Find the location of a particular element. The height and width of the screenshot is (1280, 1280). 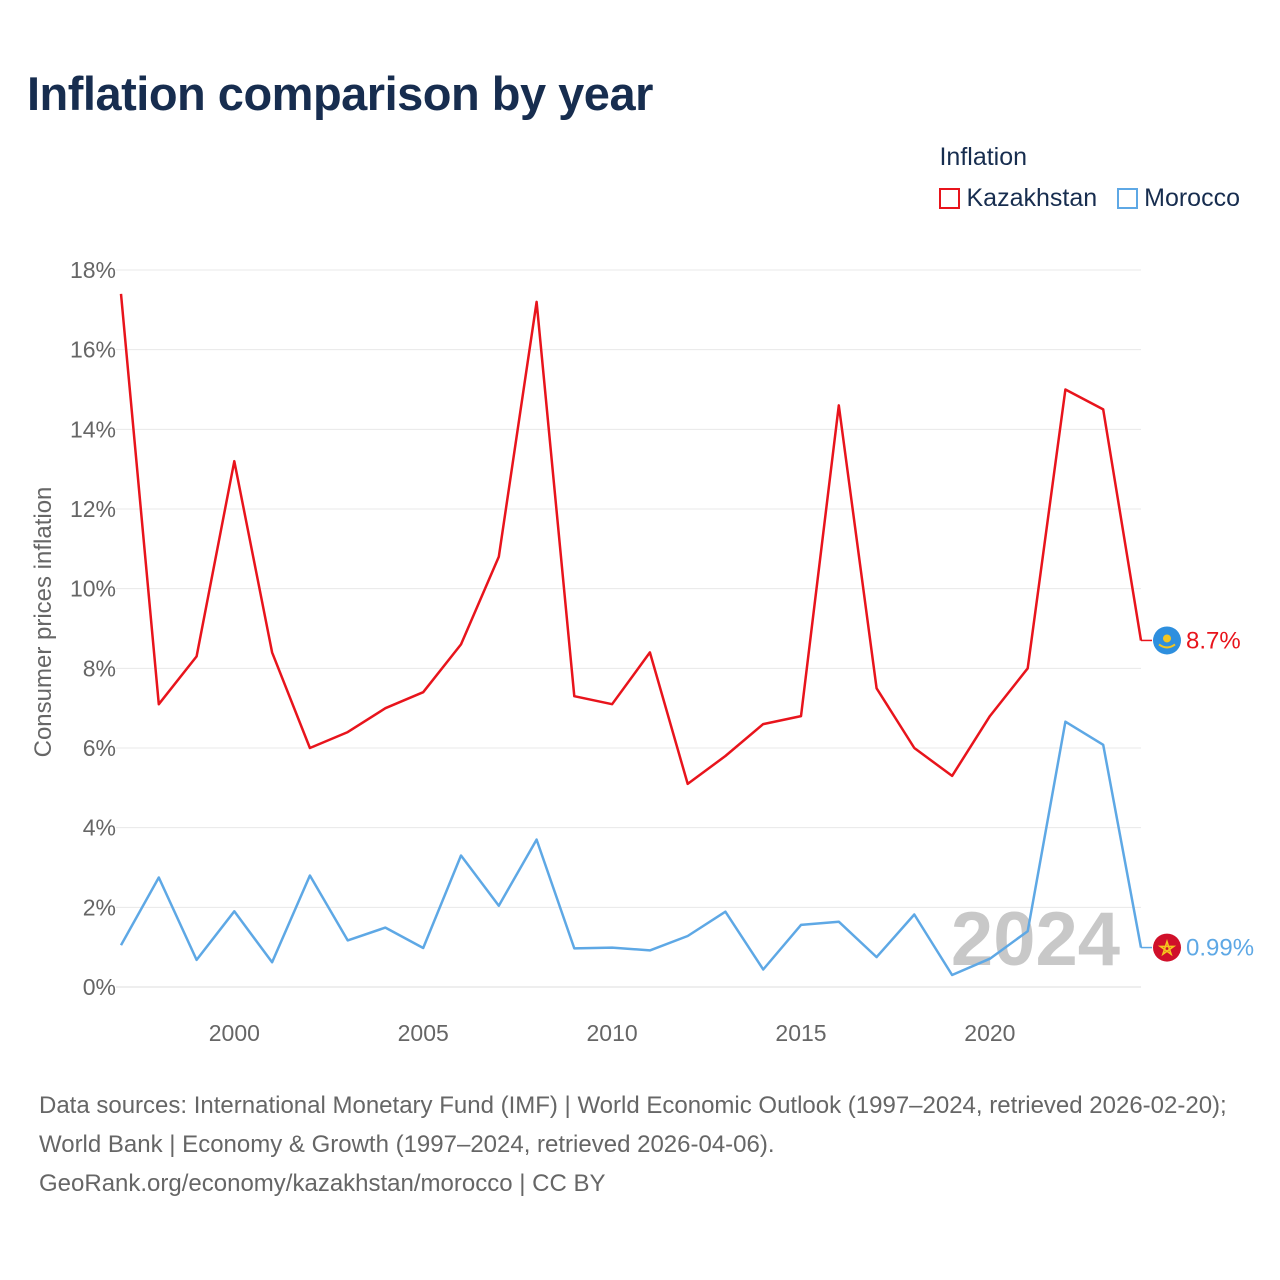

x-tick-label-2005: 2005 is located at coordinates (423, 1033).